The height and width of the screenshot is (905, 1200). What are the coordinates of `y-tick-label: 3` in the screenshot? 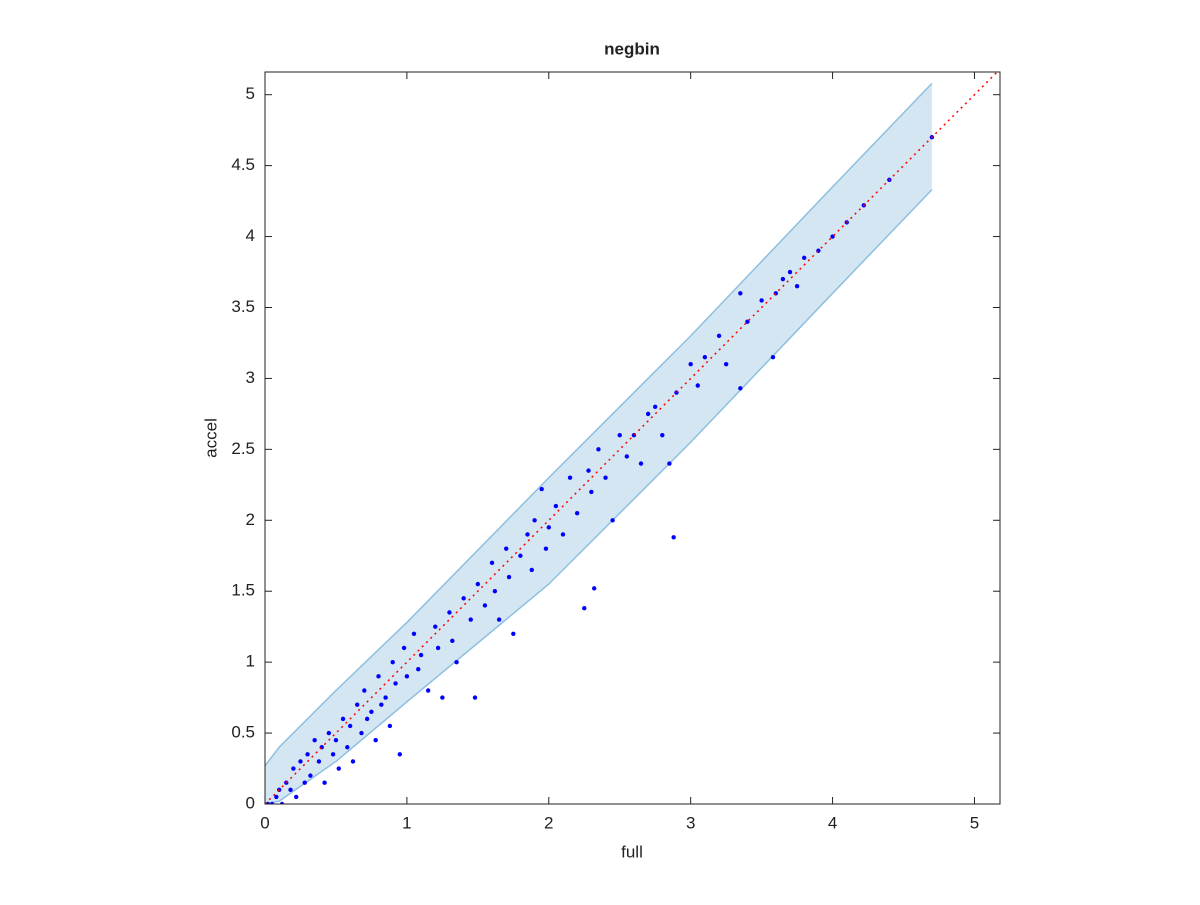 It's located at (250, 377).